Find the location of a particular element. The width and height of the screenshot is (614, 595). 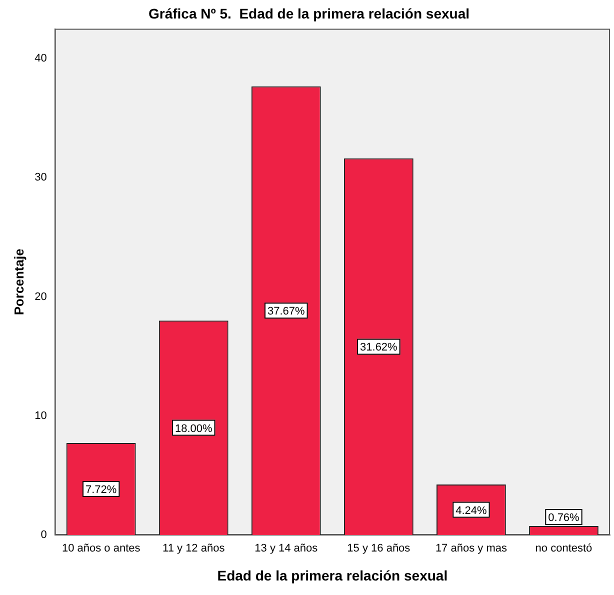

data-label: 18.00% is located at coordinates (193, 428).